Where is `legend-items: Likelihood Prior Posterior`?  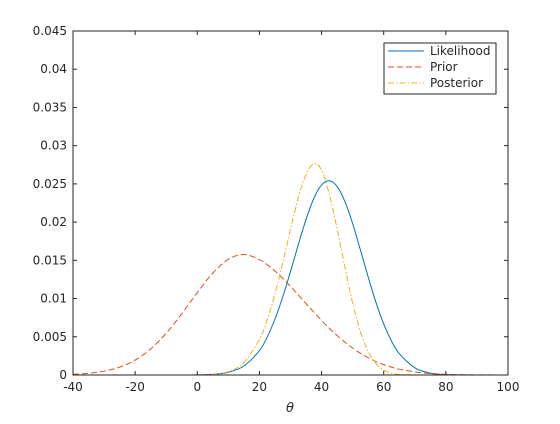 legend-items: Likelihood Prior Posterior is located at coordinates (439, 67).